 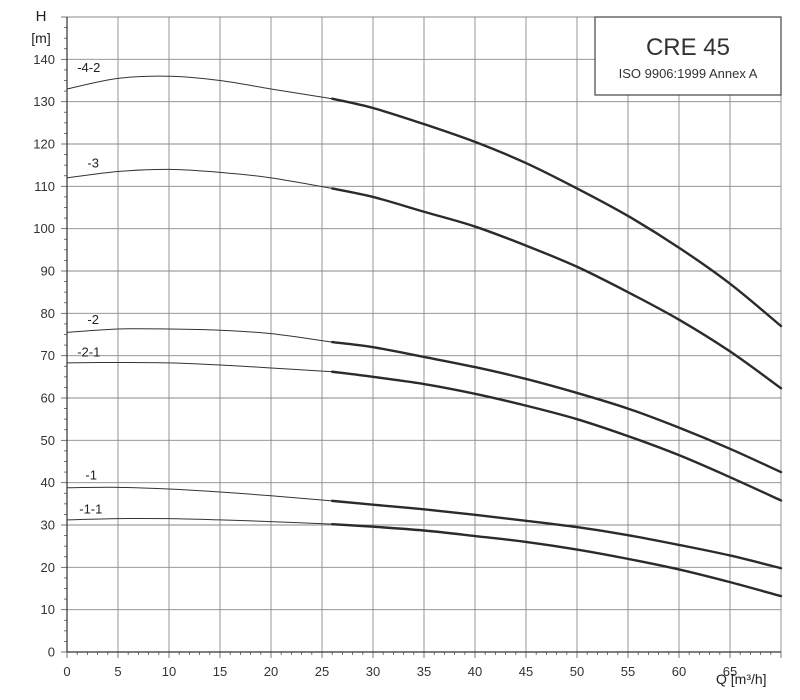 What do you see at coordinates (48, 313) in the screenshot?
I see `y-tick-label: 80` at bounding box center [48, 313].